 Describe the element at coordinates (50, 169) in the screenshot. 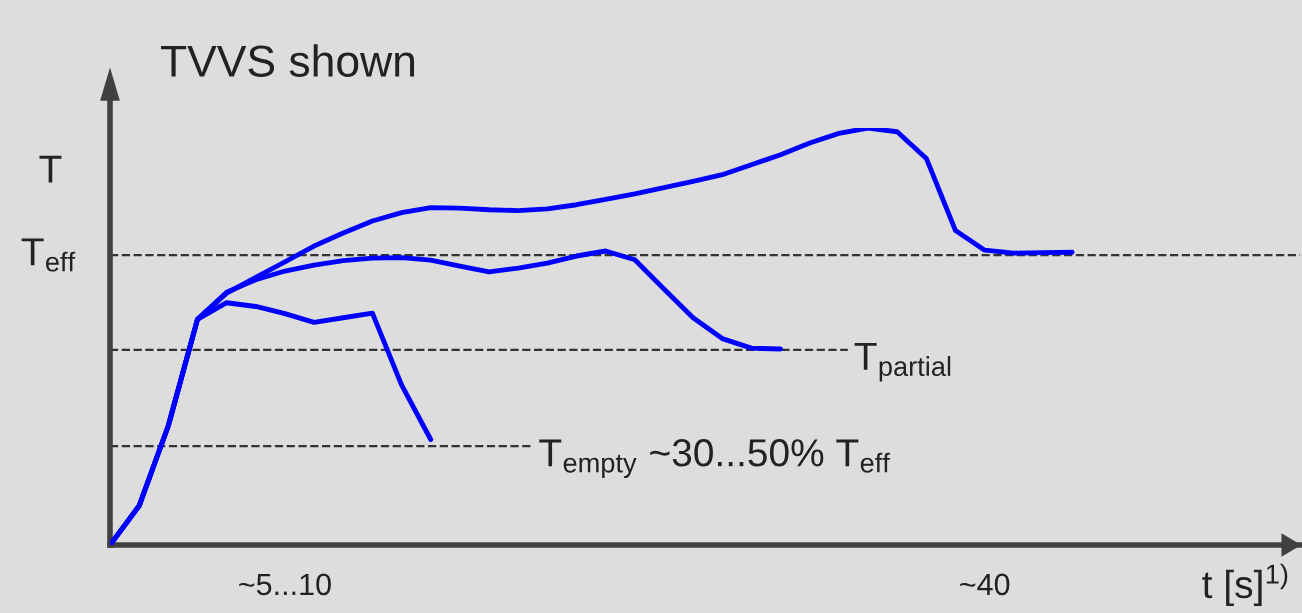

I see `y-axis-title: T` at that location.